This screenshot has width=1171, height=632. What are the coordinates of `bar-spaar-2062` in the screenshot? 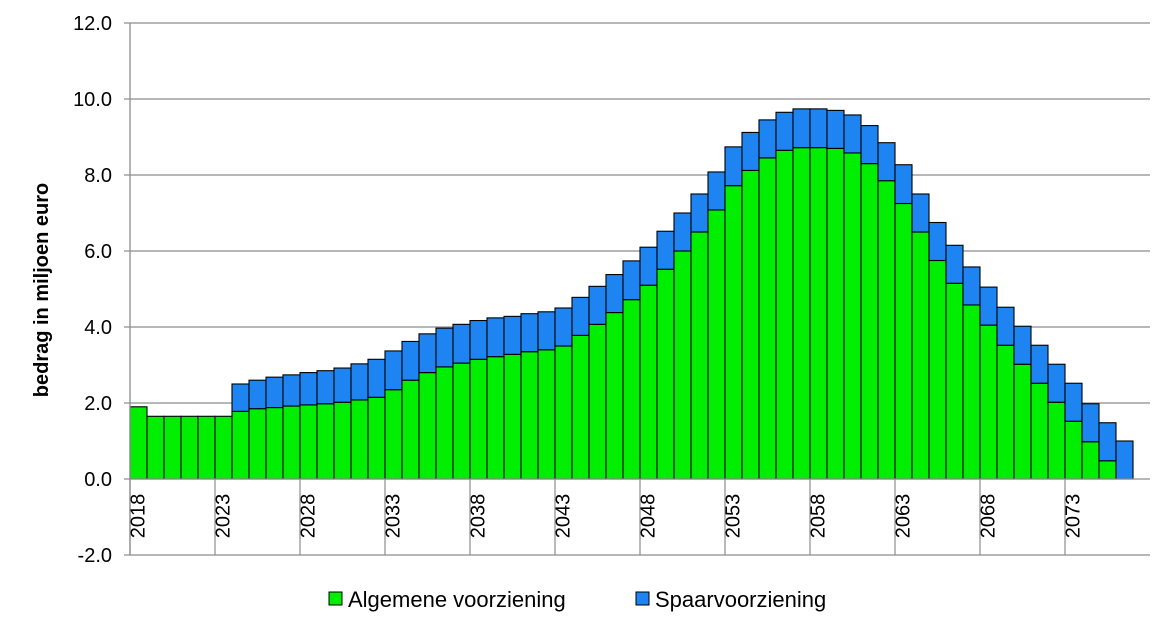 It's located at (886, 162).